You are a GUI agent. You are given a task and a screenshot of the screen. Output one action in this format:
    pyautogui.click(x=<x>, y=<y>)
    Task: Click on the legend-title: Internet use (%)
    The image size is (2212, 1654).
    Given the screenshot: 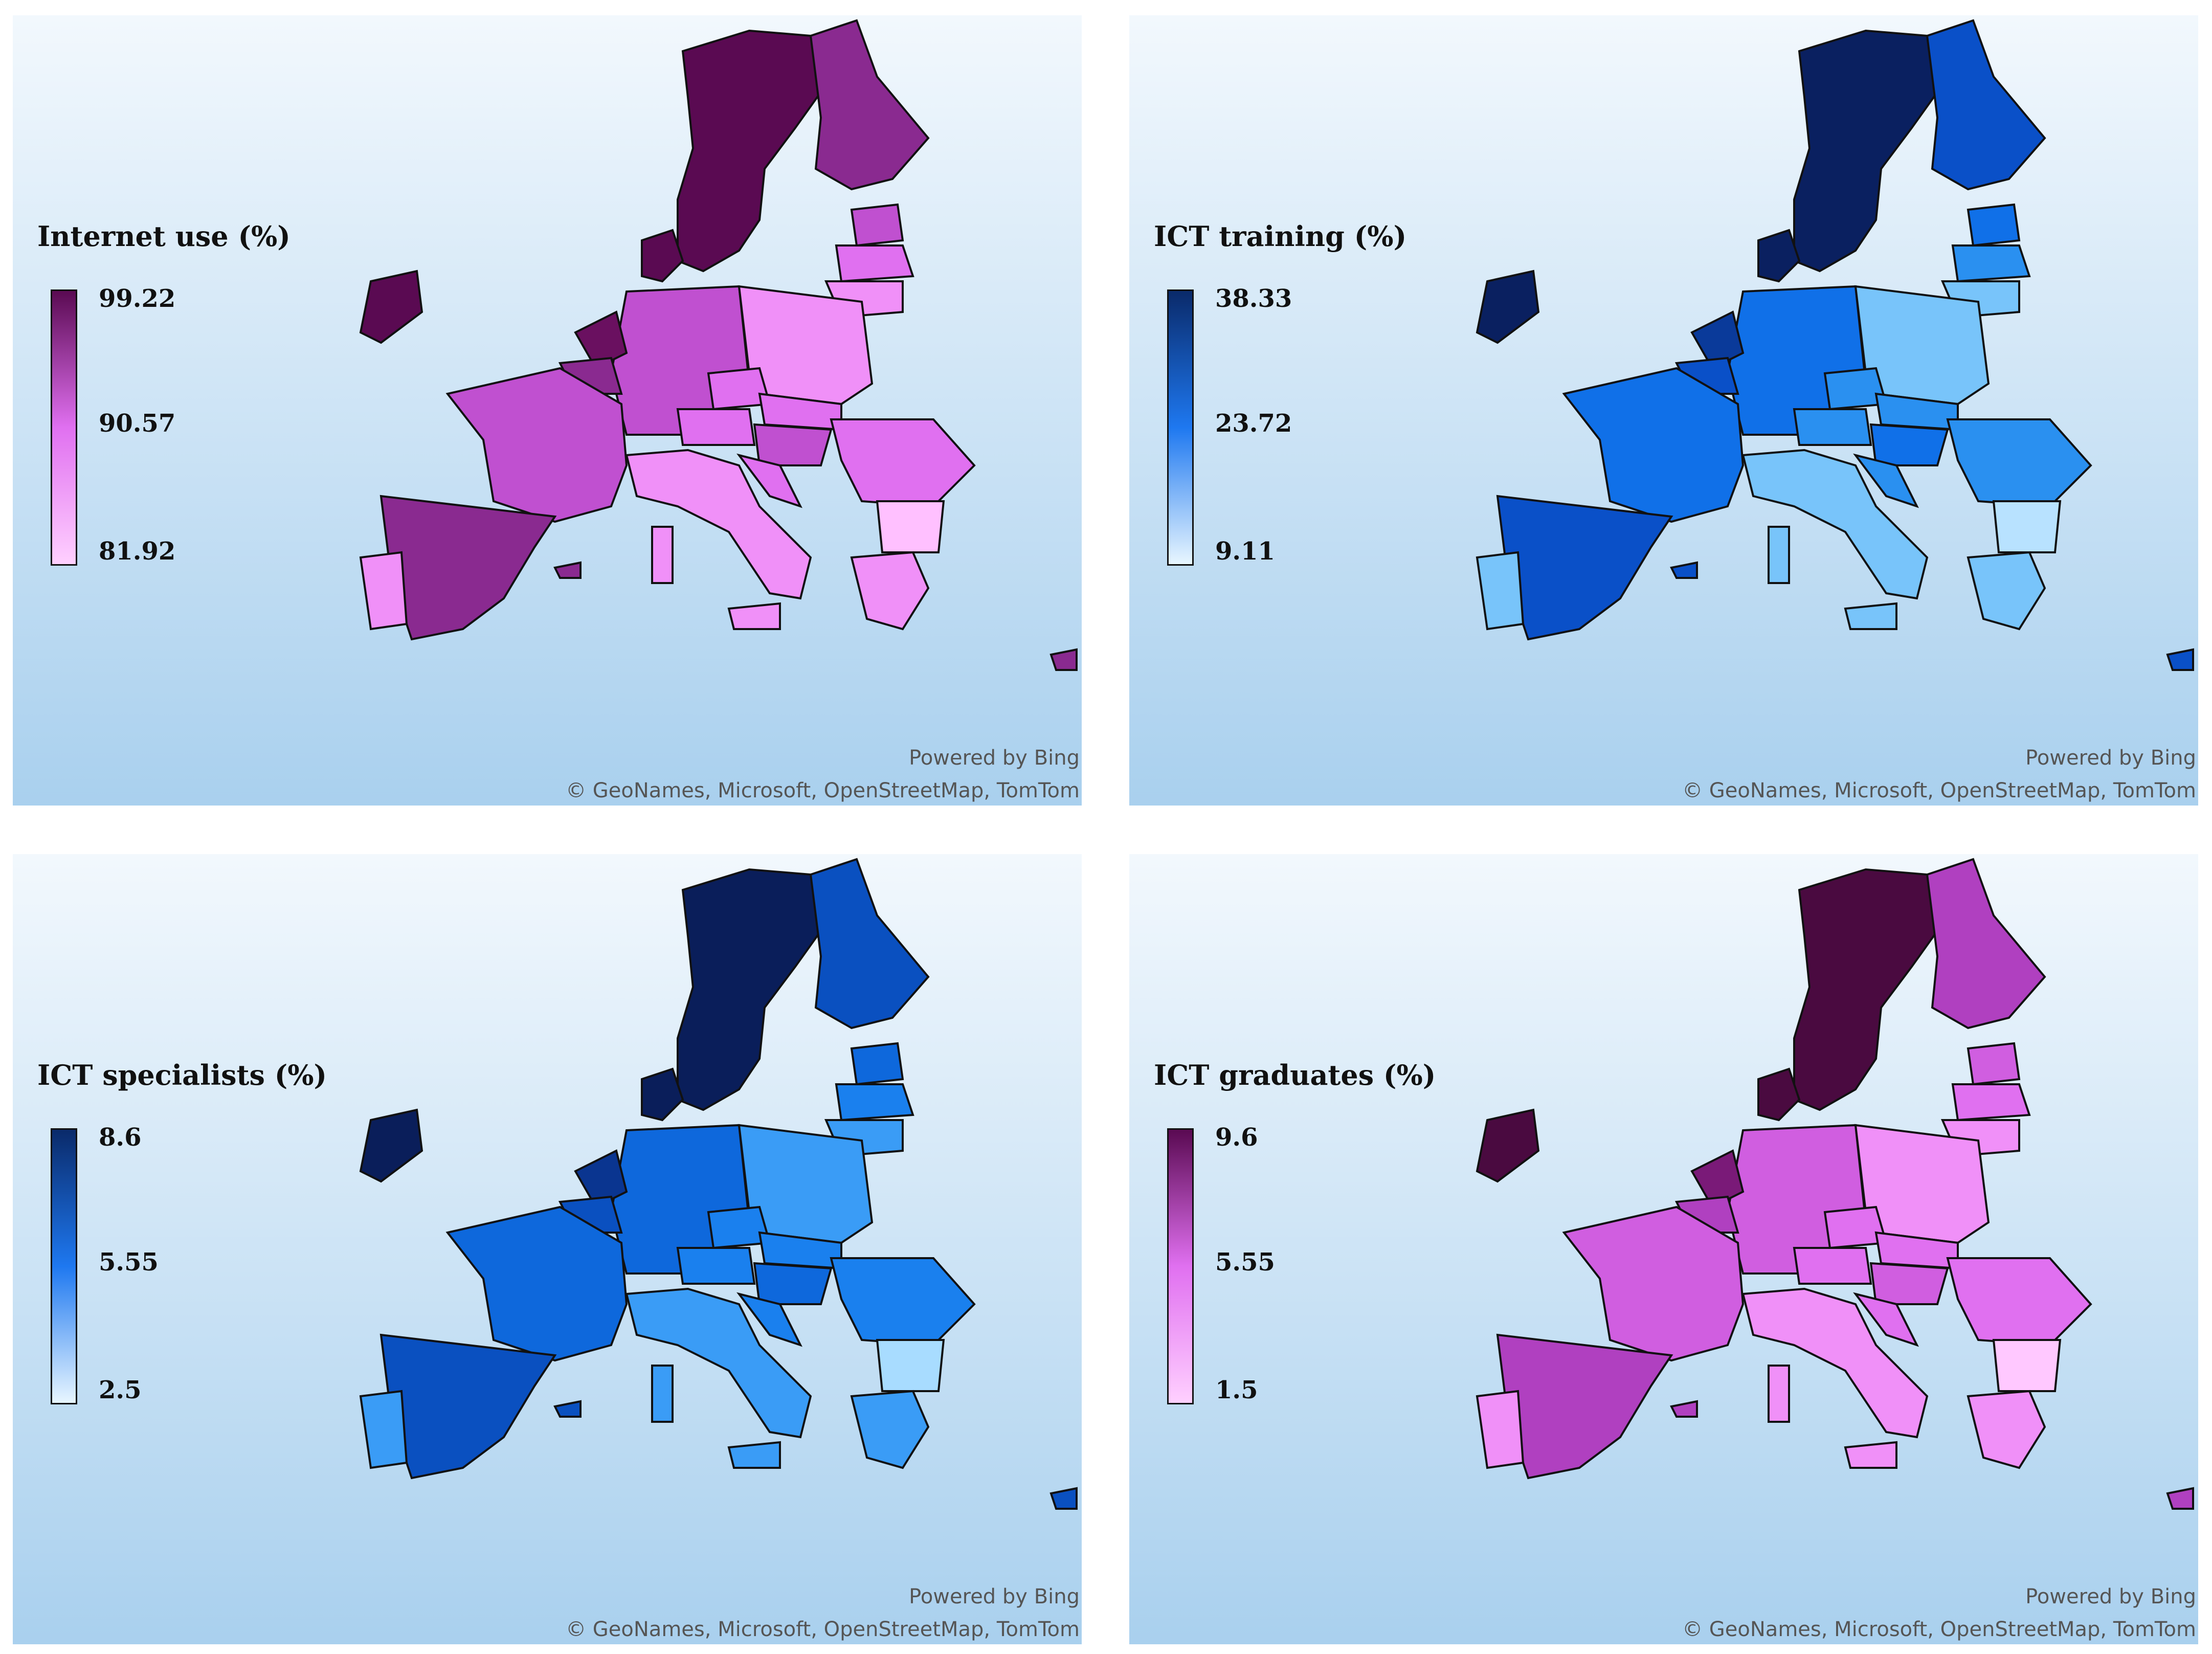 What is the action you would take?
    pyautogui.click(x=164, y=236)
    